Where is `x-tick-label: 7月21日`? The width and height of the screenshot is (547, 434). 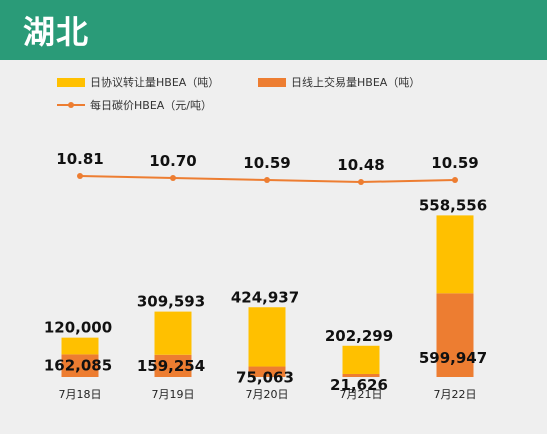 x-tick-label: 7月21日 is located at coordinates (361, 394).